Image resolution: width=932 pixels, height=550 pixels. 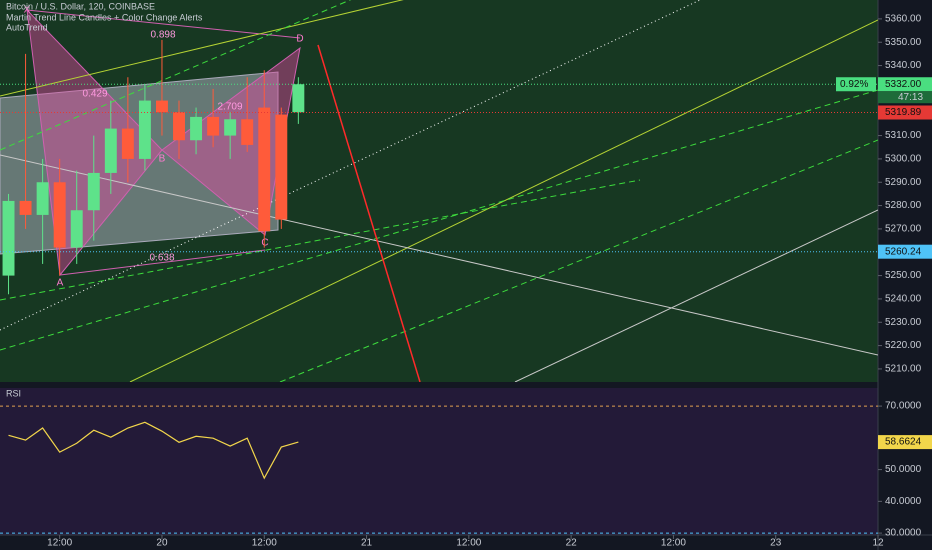 I want to click on x-tick-label: 22, so click(x=572, y=543).